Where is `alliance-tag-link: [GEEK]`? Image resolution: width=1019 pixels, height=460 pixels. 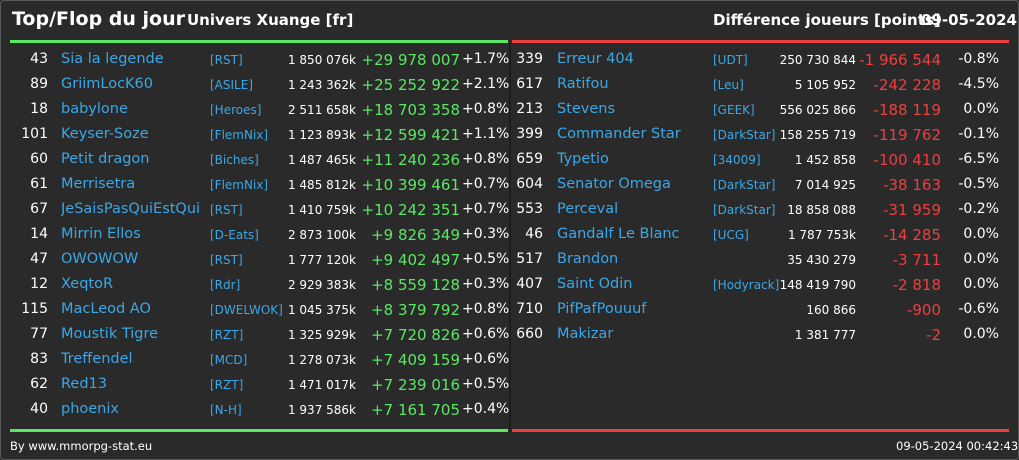 alliance-tag-link: [GEEK] is located at coordinates (734, 110).